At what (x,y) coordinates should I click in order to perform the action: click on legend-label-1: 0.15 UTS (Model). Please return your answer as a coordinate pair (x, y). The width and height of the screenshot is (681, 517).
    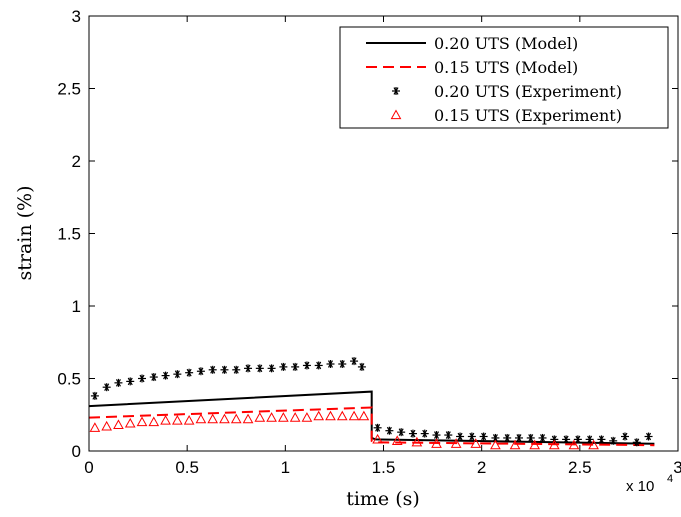
    Looking at the image, I should click on (506, 67).